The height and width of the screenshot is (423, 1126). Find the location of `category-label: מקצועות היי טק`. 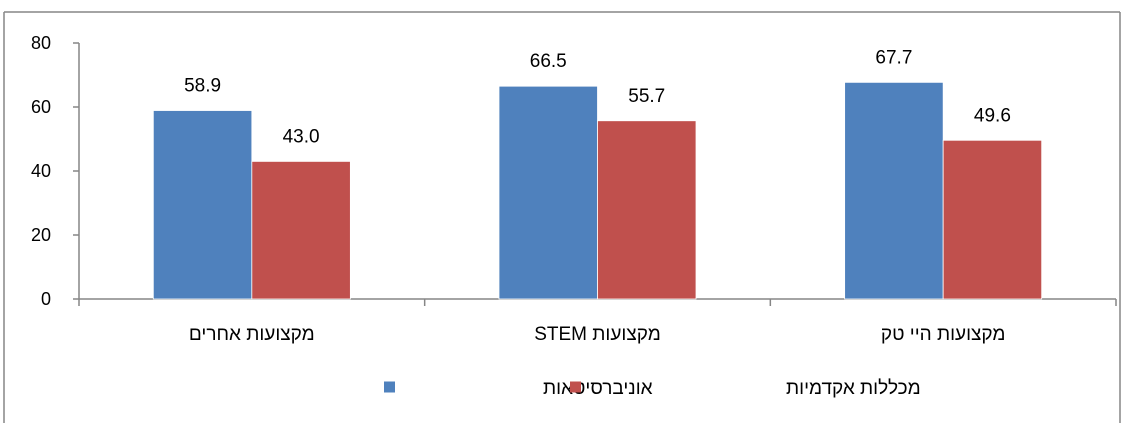

category-label: מקצועות היי טק is located at coordinates (943, 334).